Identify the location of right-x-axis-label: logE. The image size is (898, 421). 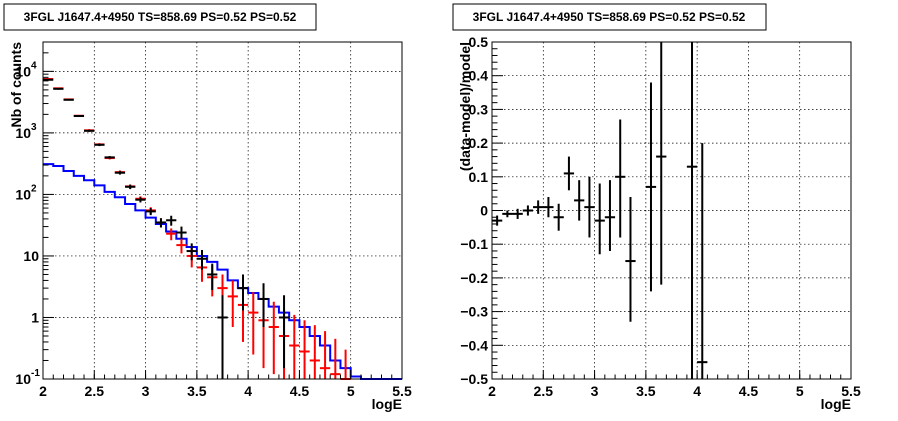
(836, 404).